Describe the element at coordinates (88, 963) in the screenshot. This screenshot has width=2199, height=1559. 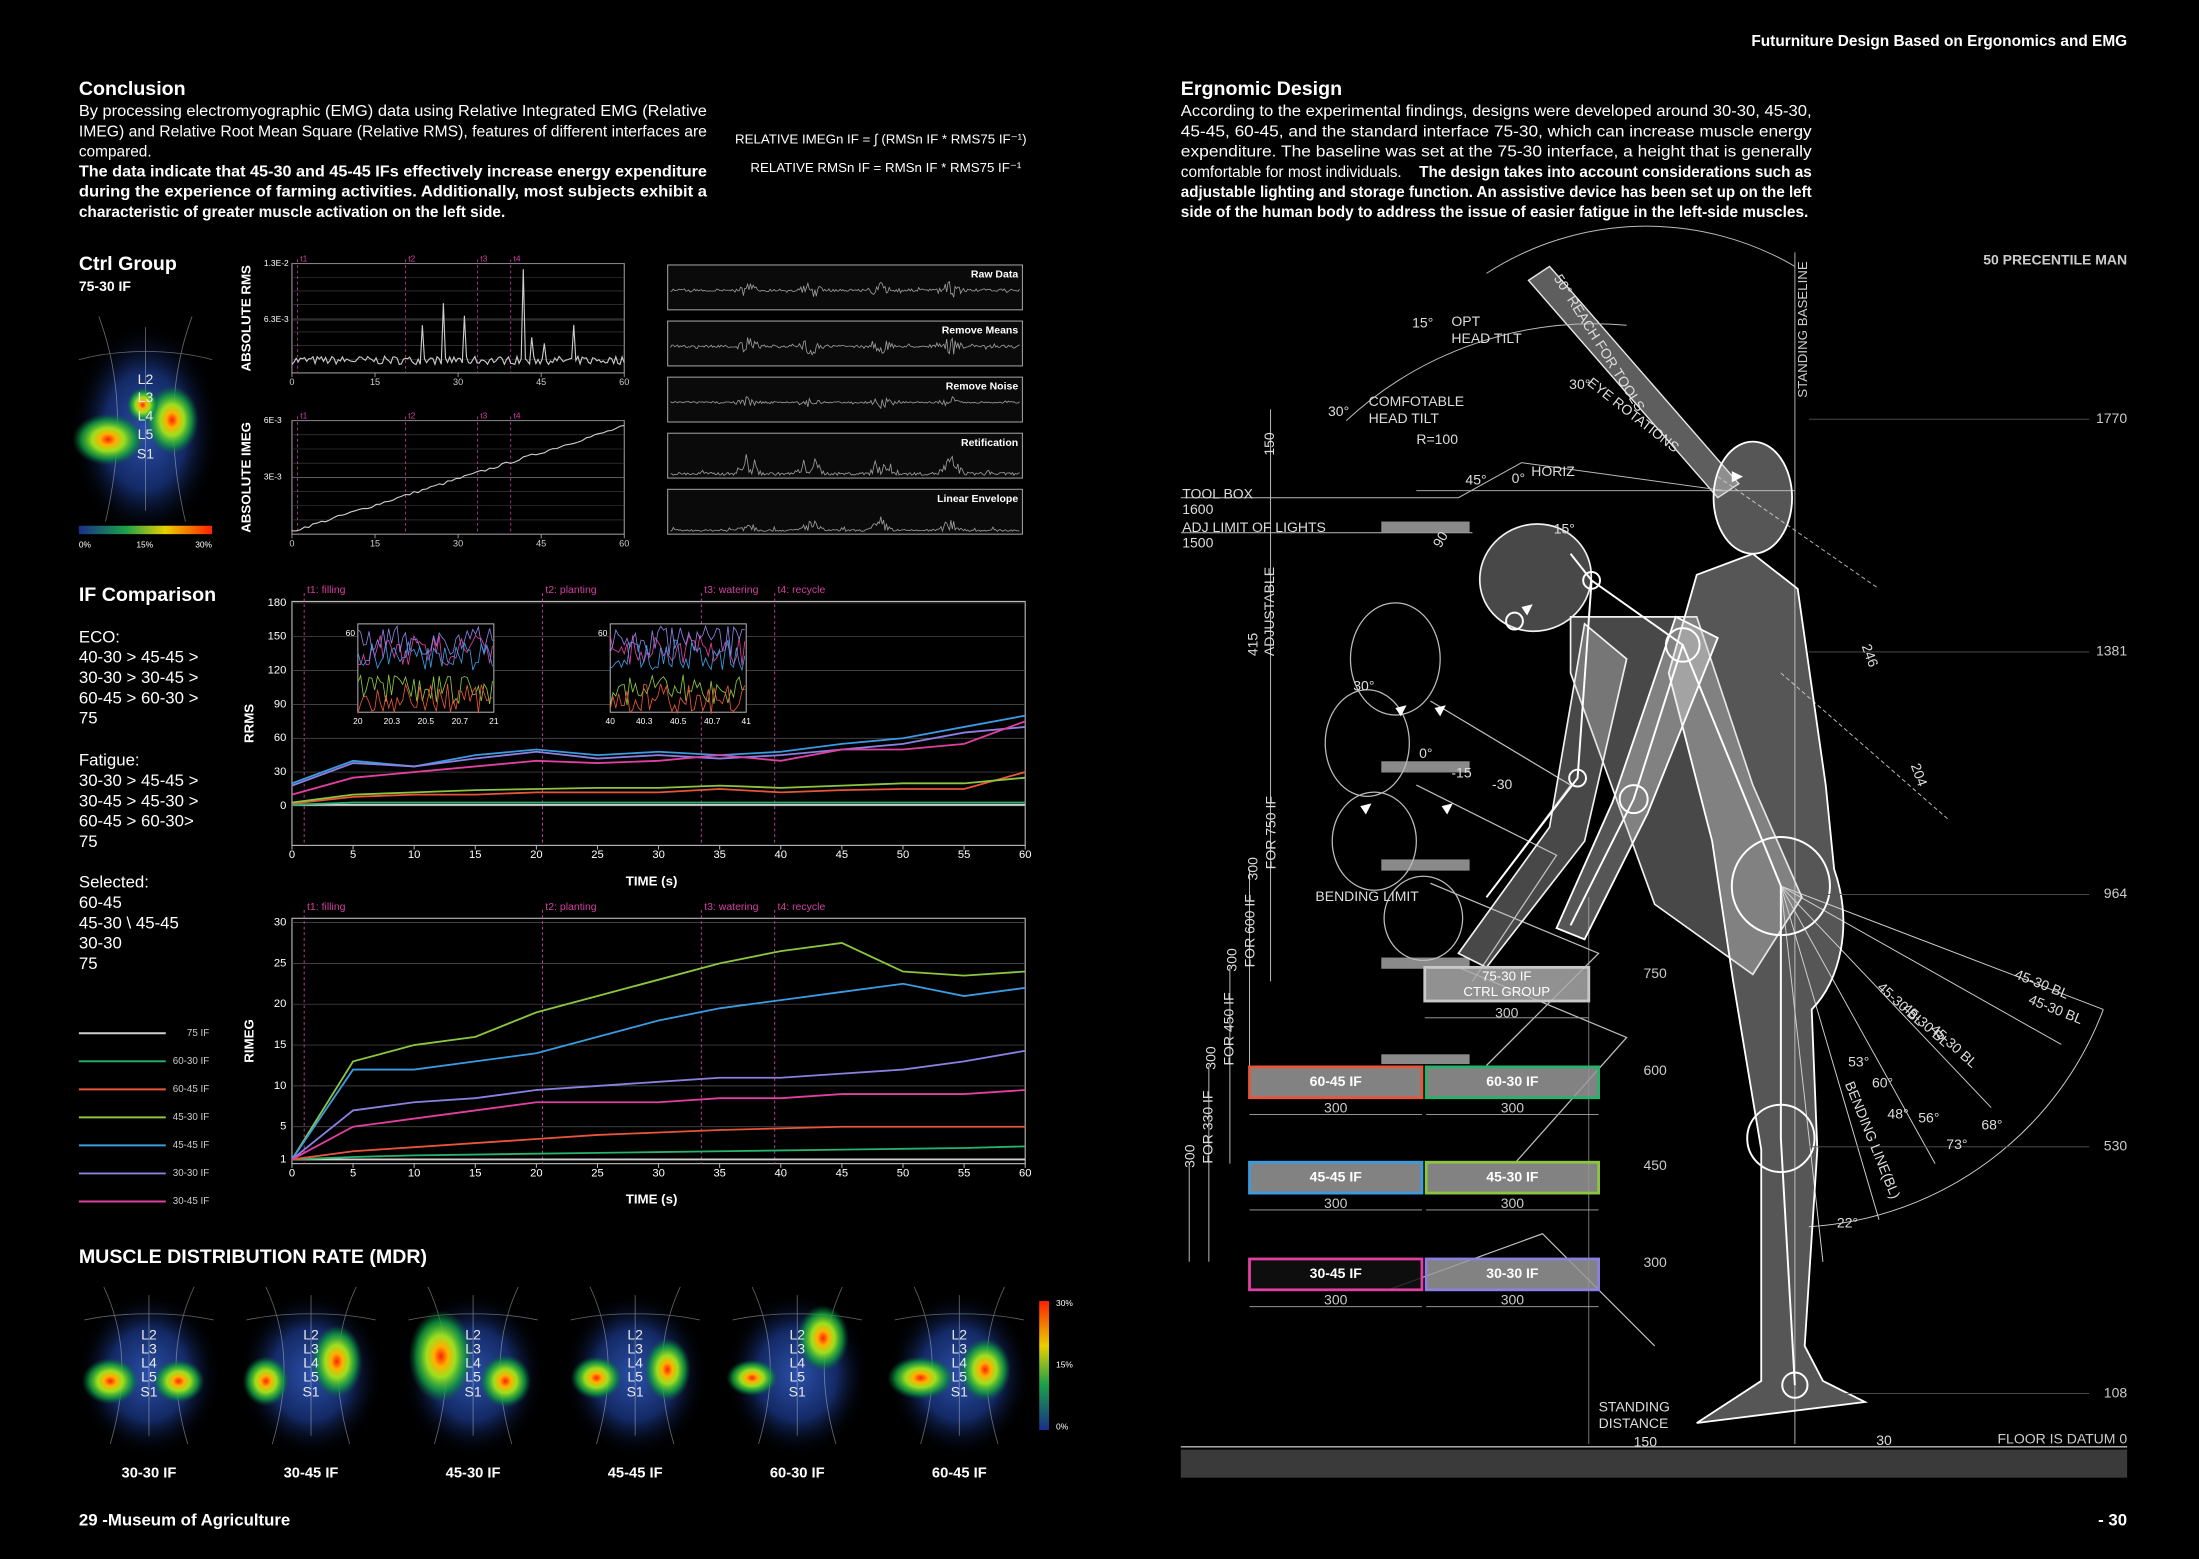
I see `ranking-line: 75` at that location.